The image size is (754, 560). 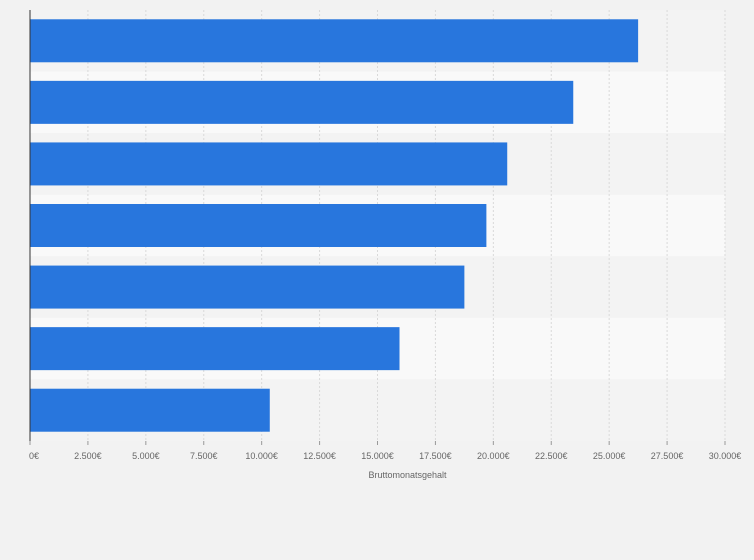 What do you see at coordinates (261, 456) in the screenshot?
I see `tick-label: 10.000€` at bounding box center [261, 456].